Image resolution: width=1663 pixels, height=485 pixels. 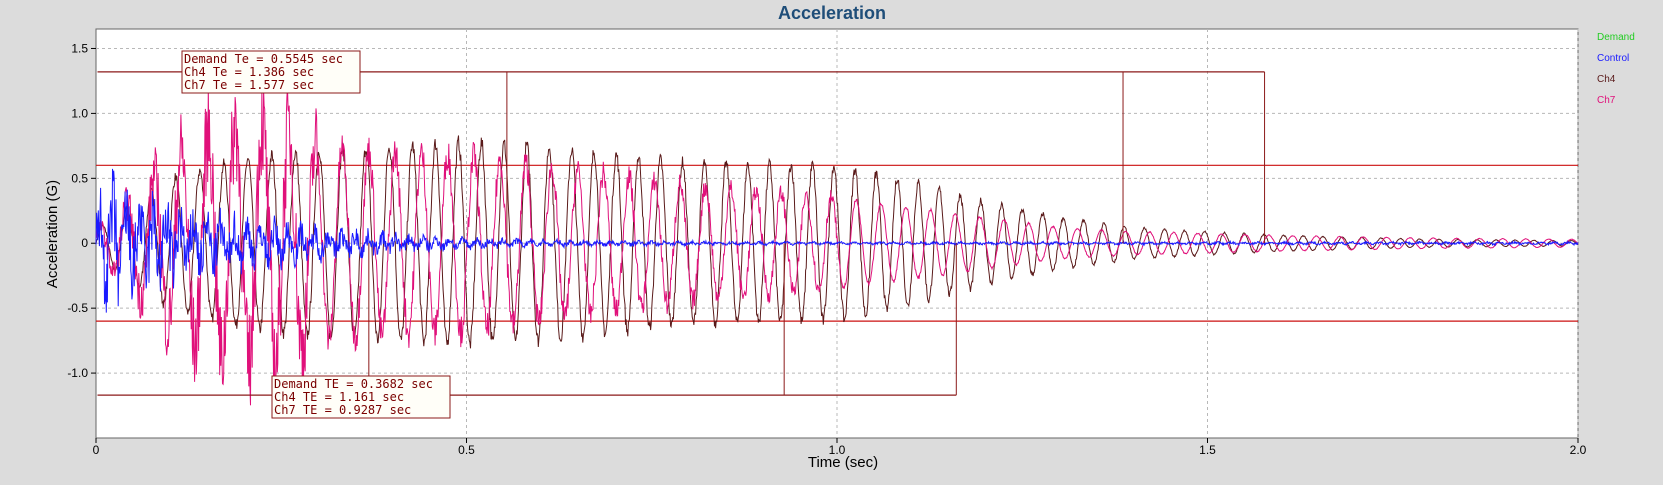 I want to click on y-tick-label: -0.5, so click(x=77, y=308).